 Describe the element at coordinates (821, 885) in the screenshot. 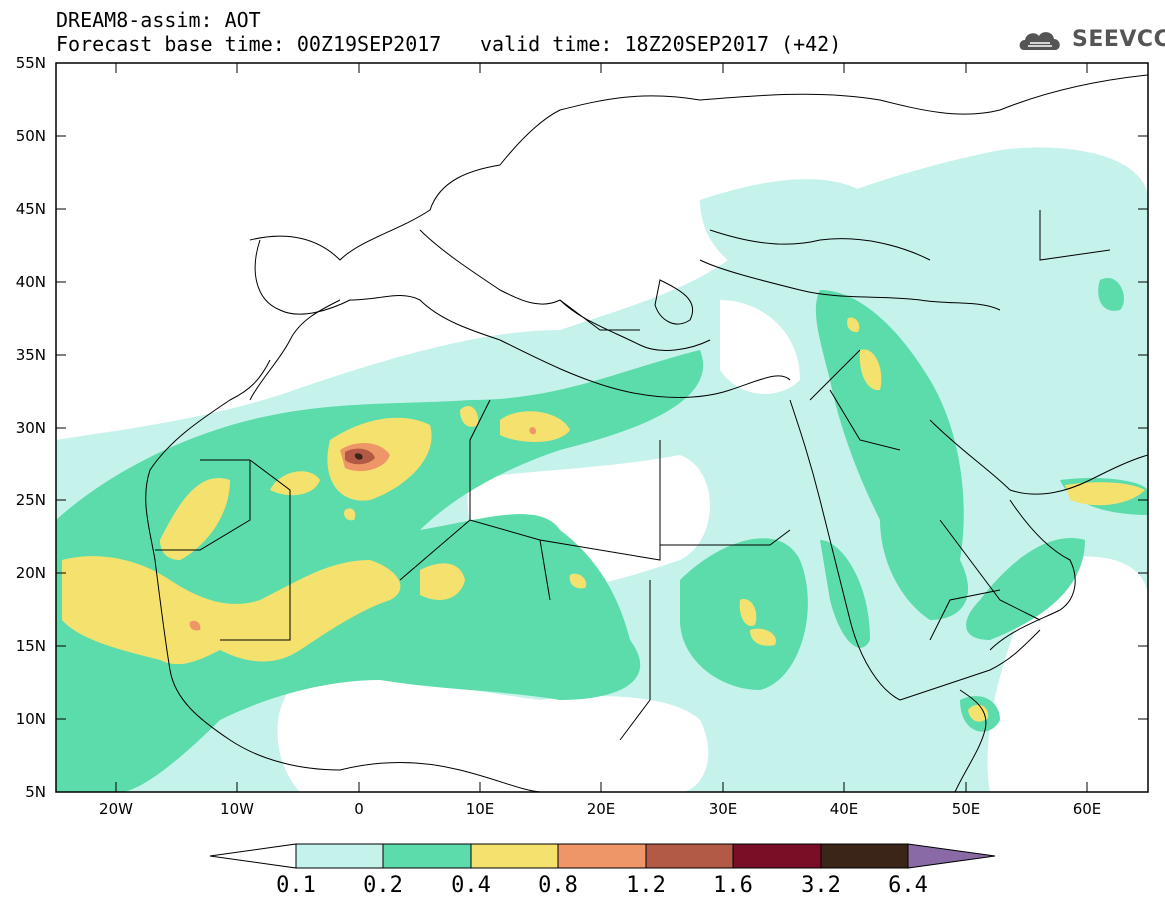

I see `colorbar-label: 3.2` at that location.